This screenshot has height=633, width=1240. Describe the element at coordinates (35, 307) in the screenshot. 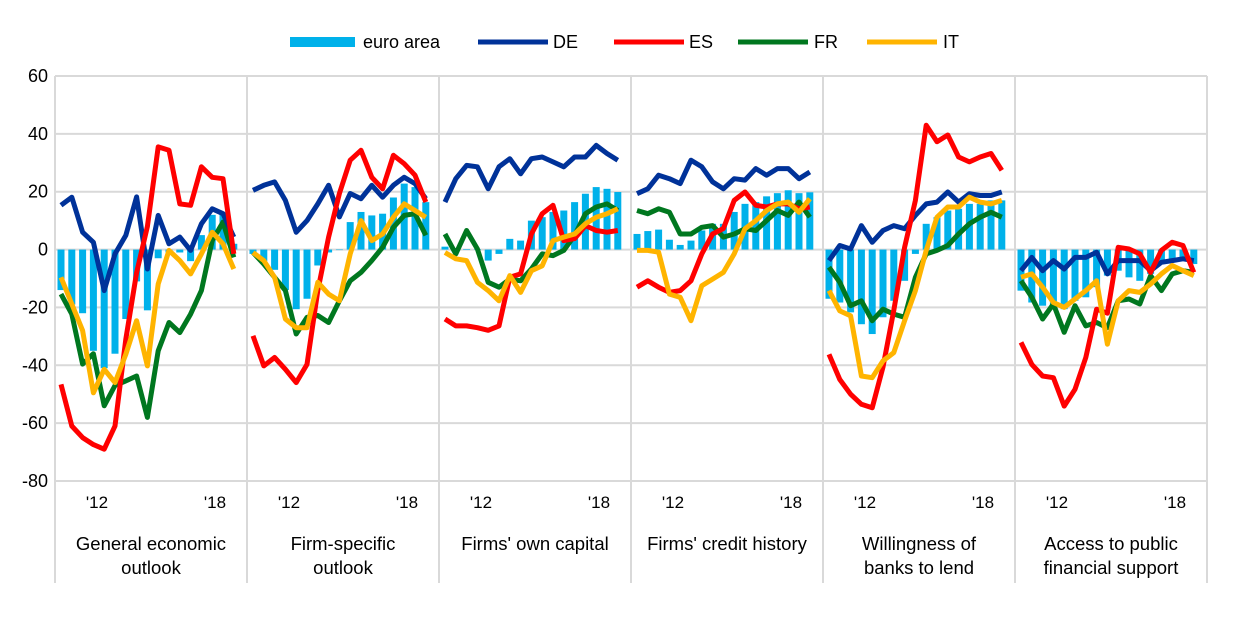

I see `y-tick-label: -20` at that location.